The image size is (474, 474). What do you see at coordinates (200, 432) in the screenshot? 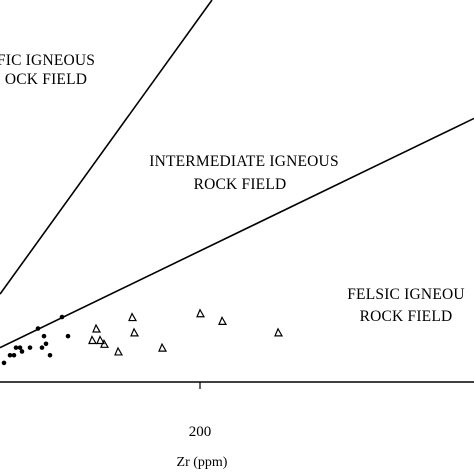
I see `x-tick-label-200: 200` at bounding box center [200, 432].